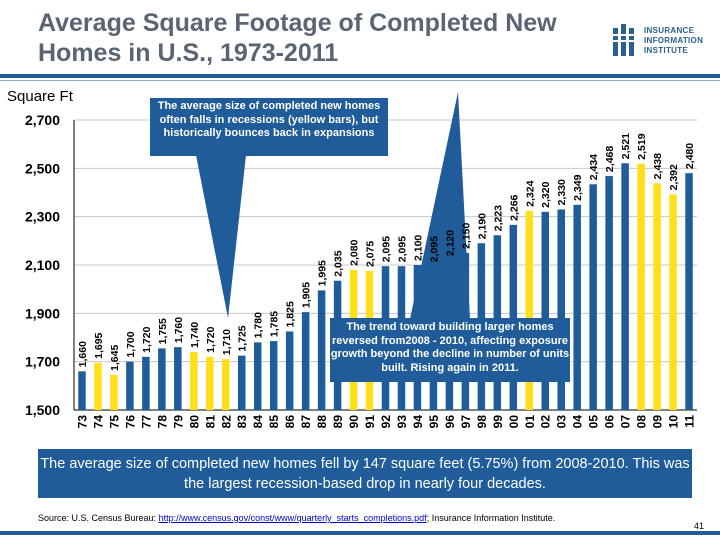  What do you see at coordinates (610, 422) in the screenshot?
I see `x-tick-label-06: 06` at bounding box center [610, 422].